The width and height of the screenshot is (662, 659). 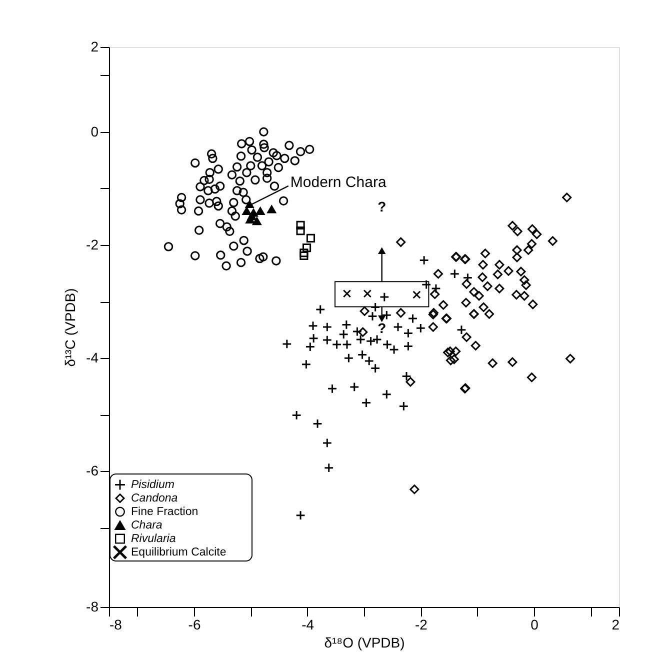 I want to click on annotation: Modern Chara, so click(x=338, y=182).